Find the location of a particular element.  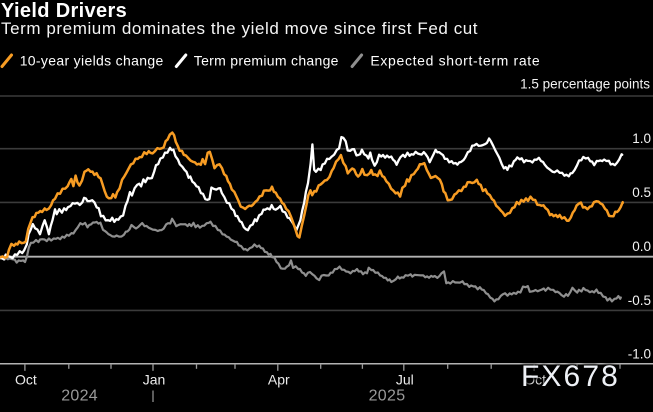

svg-text: Apr is located at coordinates (279, 380).